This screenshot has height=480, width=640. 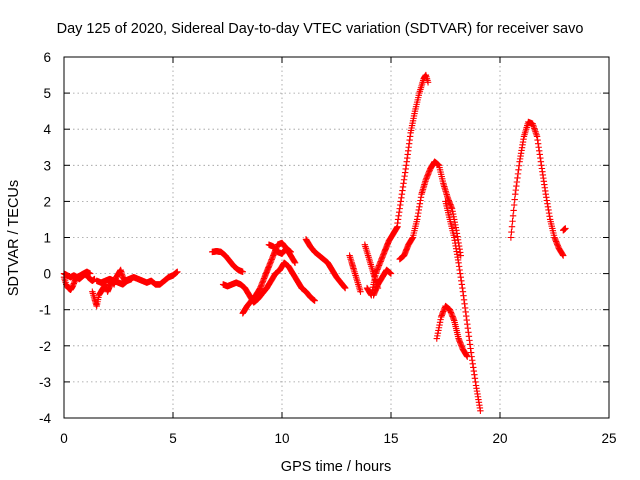 What do you see at coordinates (336, 467) in the screenshot?
I see `x-axis-label: GPS time / hours` at bounding box center [336, 467].